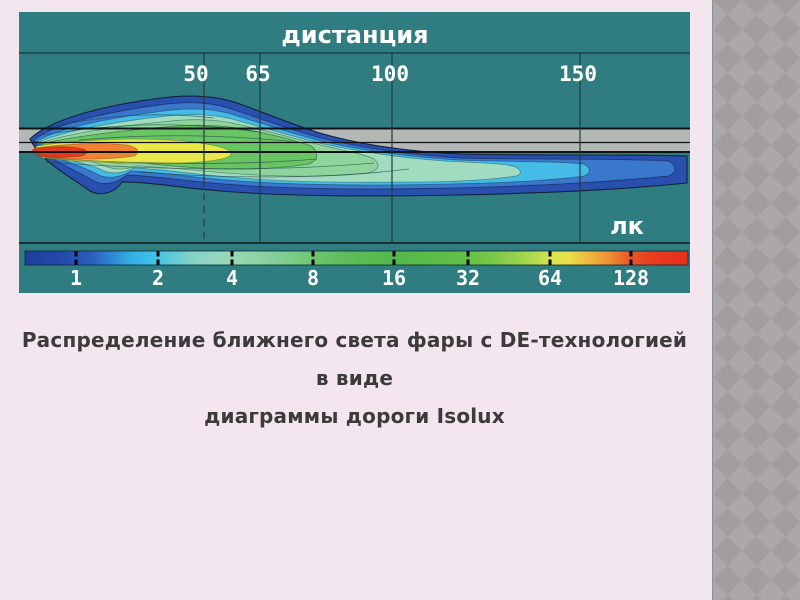  What do you see at coordinates (631, 278) in the screenshot?
I see `scale-label-128: 128` at bounding box center [631, 278].